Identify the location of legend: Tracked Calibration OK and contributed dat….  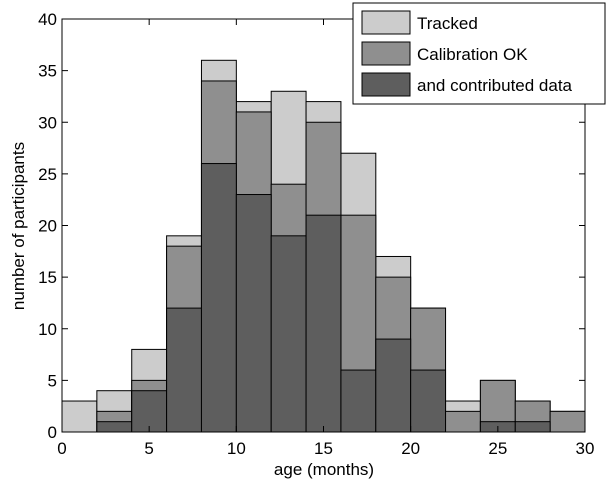
(479, 53).